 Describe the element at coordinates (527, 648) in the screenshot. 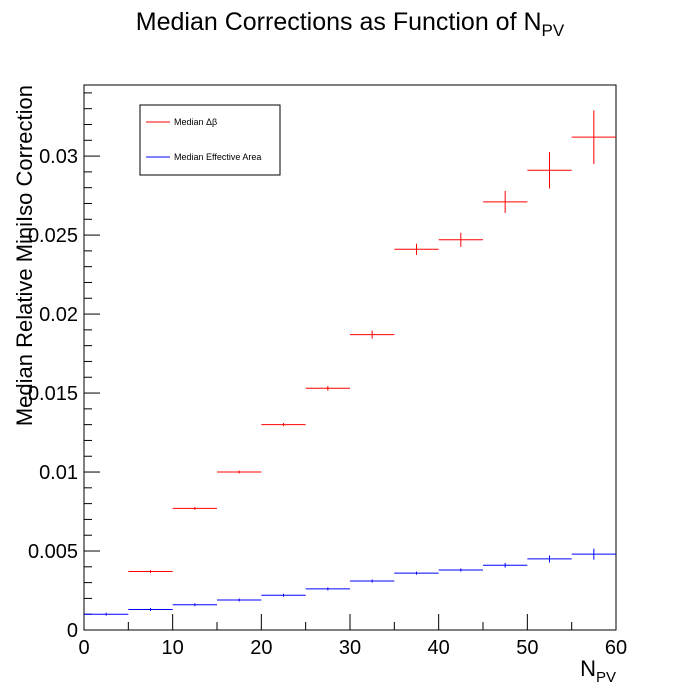

I see `x-tick-label: 50` at that location.